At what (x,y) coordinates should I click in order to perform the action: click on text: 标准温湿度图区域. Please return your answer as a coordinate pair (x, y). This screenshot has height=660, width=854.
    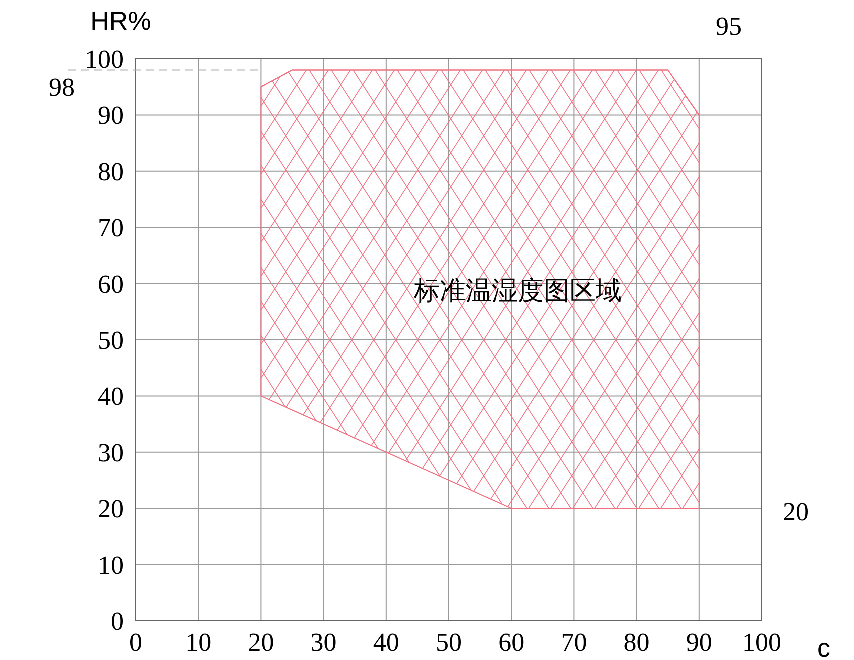
    Looking at the image, I should click on (518, 291).